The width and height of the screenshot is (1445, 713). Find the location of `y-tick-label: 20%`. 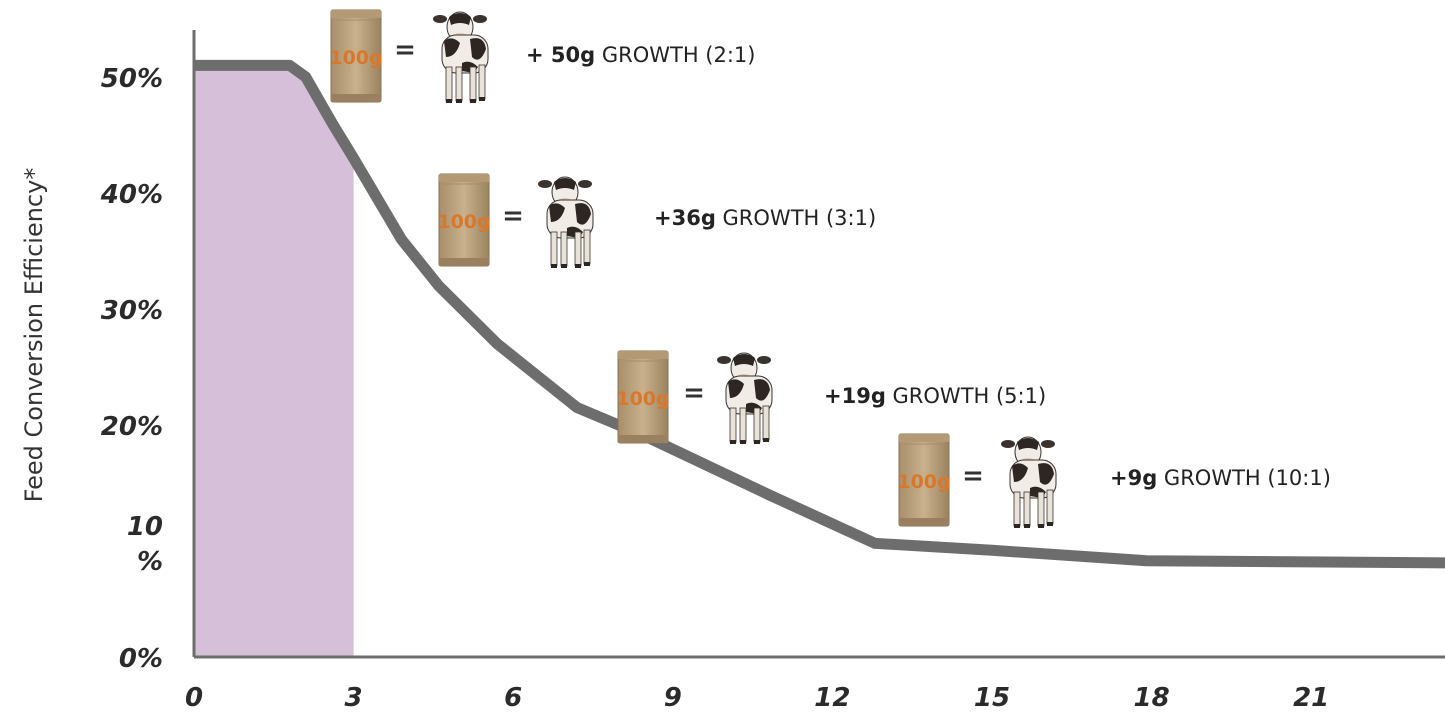

y-tick-label: 20% is located at coordinates (132, 427).